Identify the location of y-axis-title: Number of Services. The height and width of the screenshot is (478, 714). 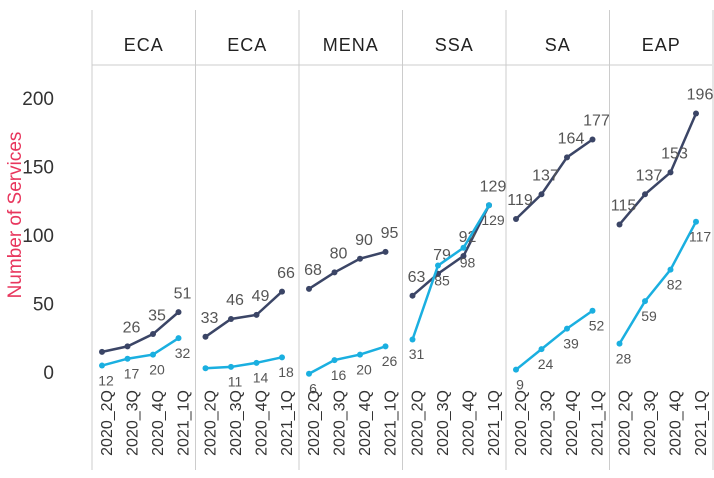
(15, 215).